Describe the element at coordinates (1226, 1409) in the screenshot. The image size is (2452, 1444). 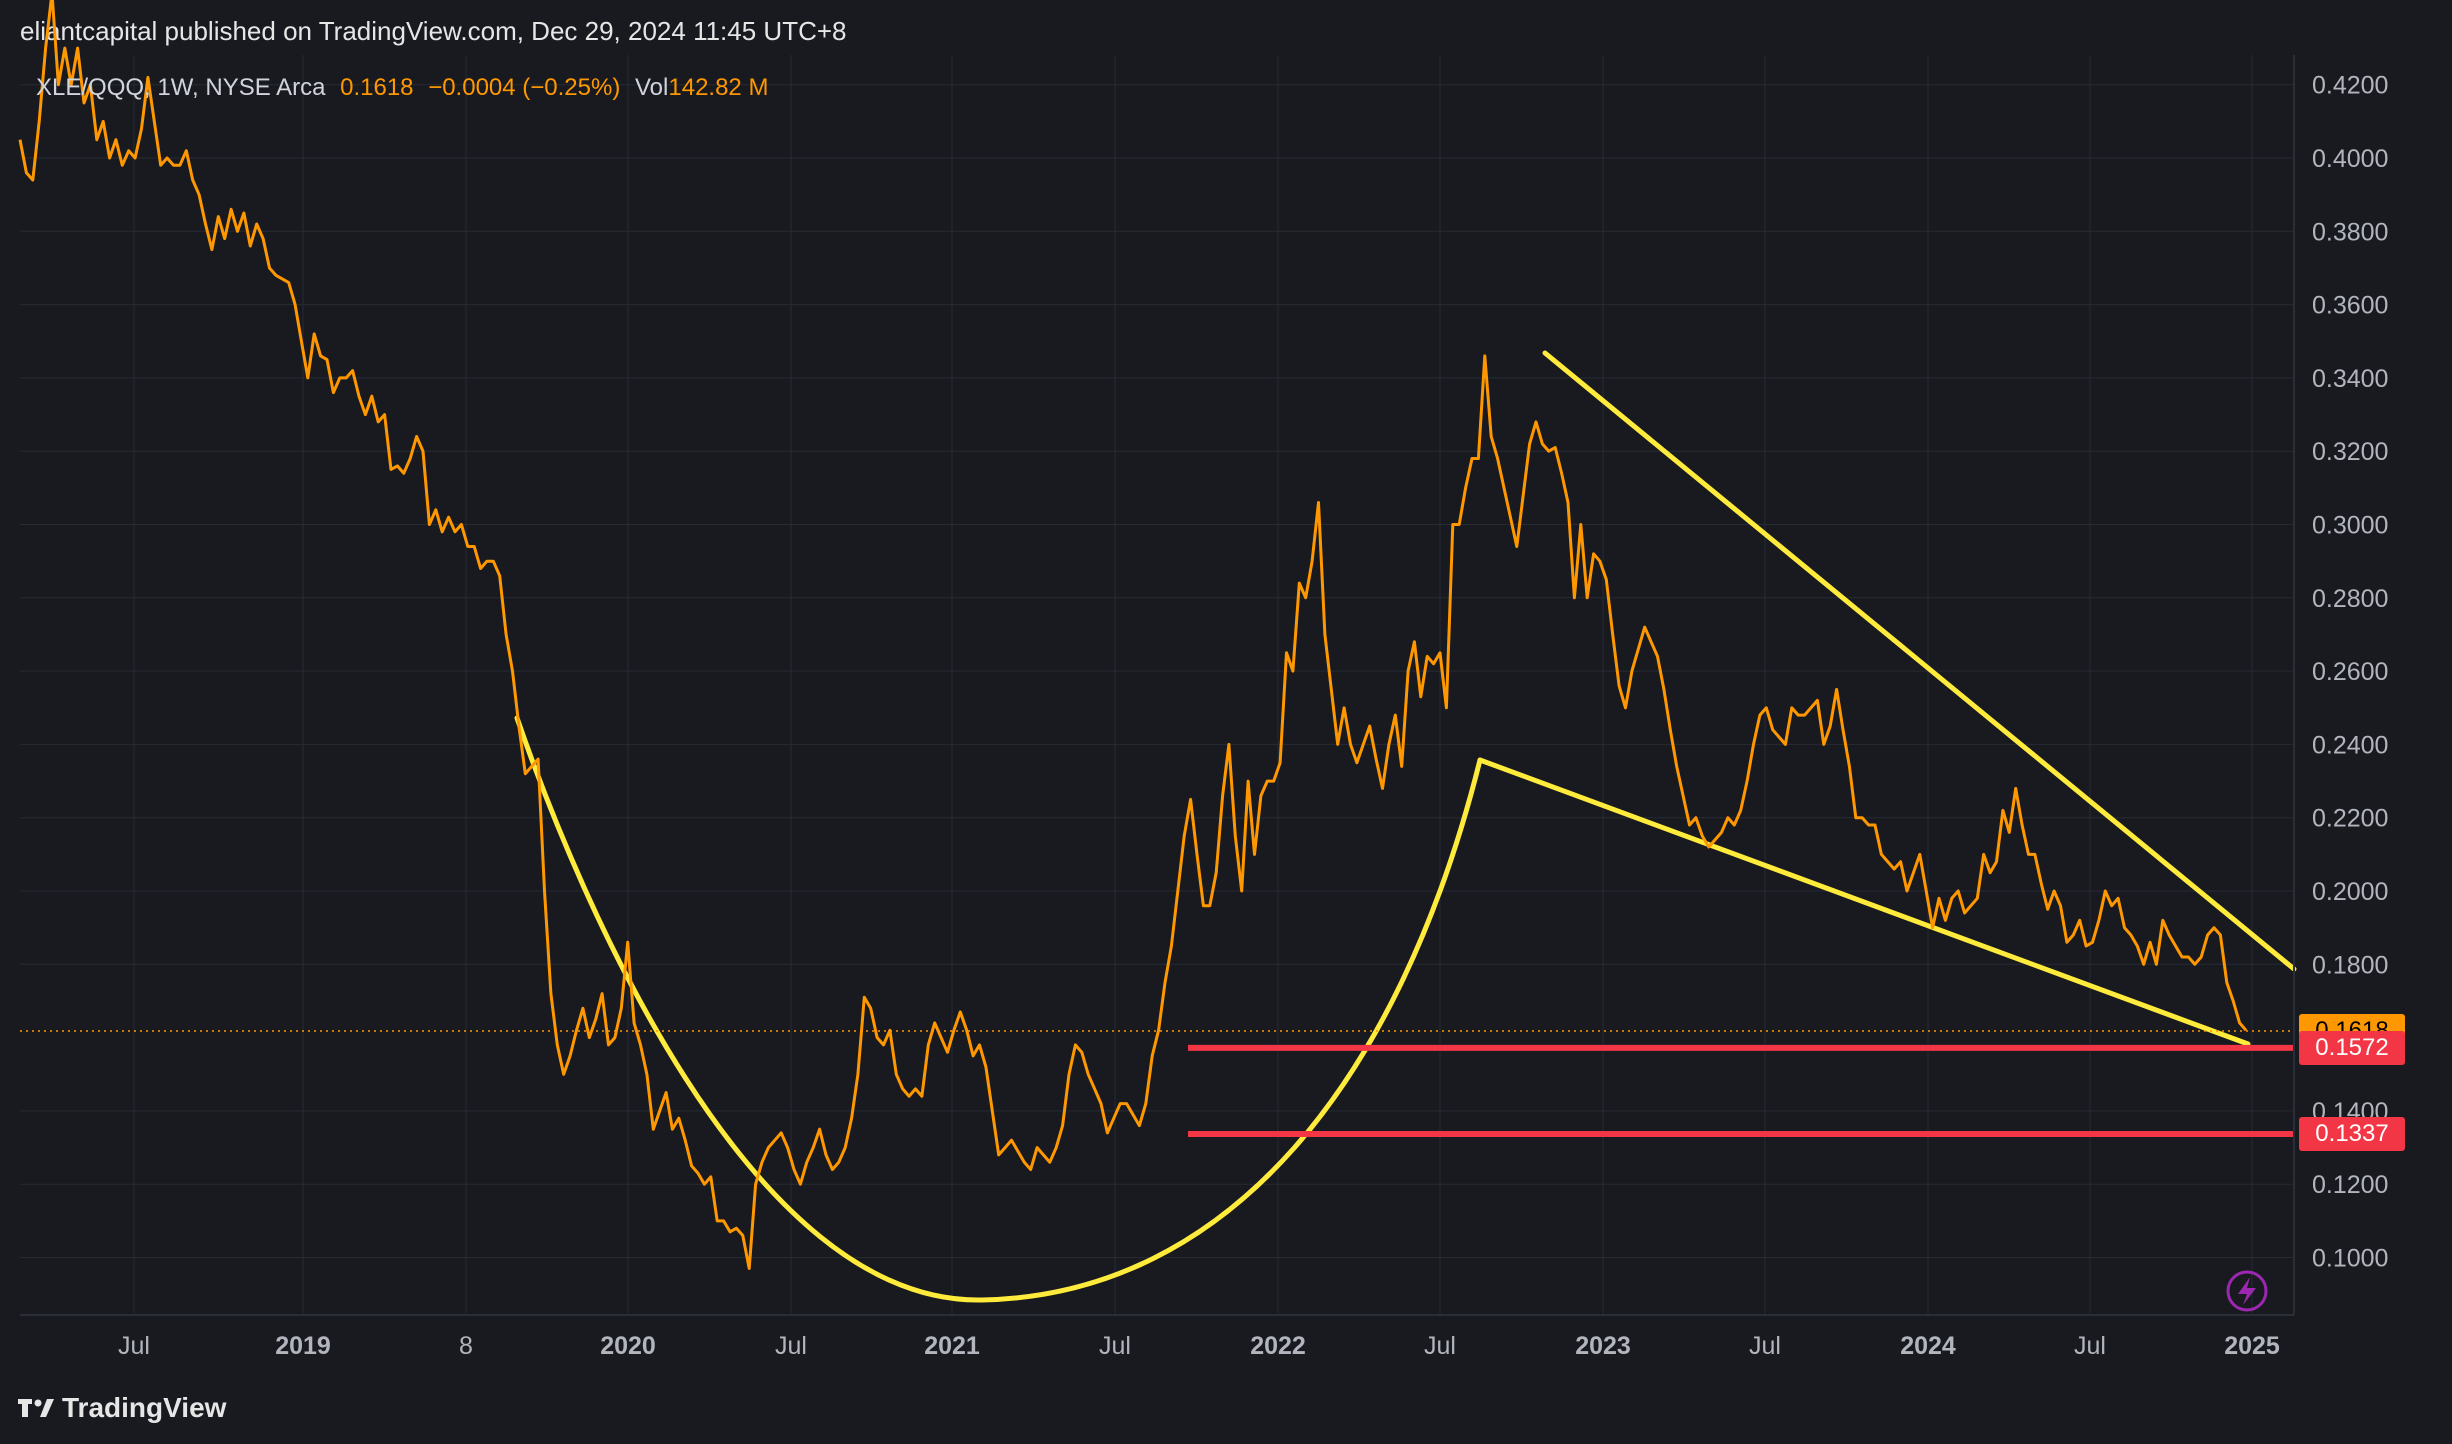
I see `footer` at that location.